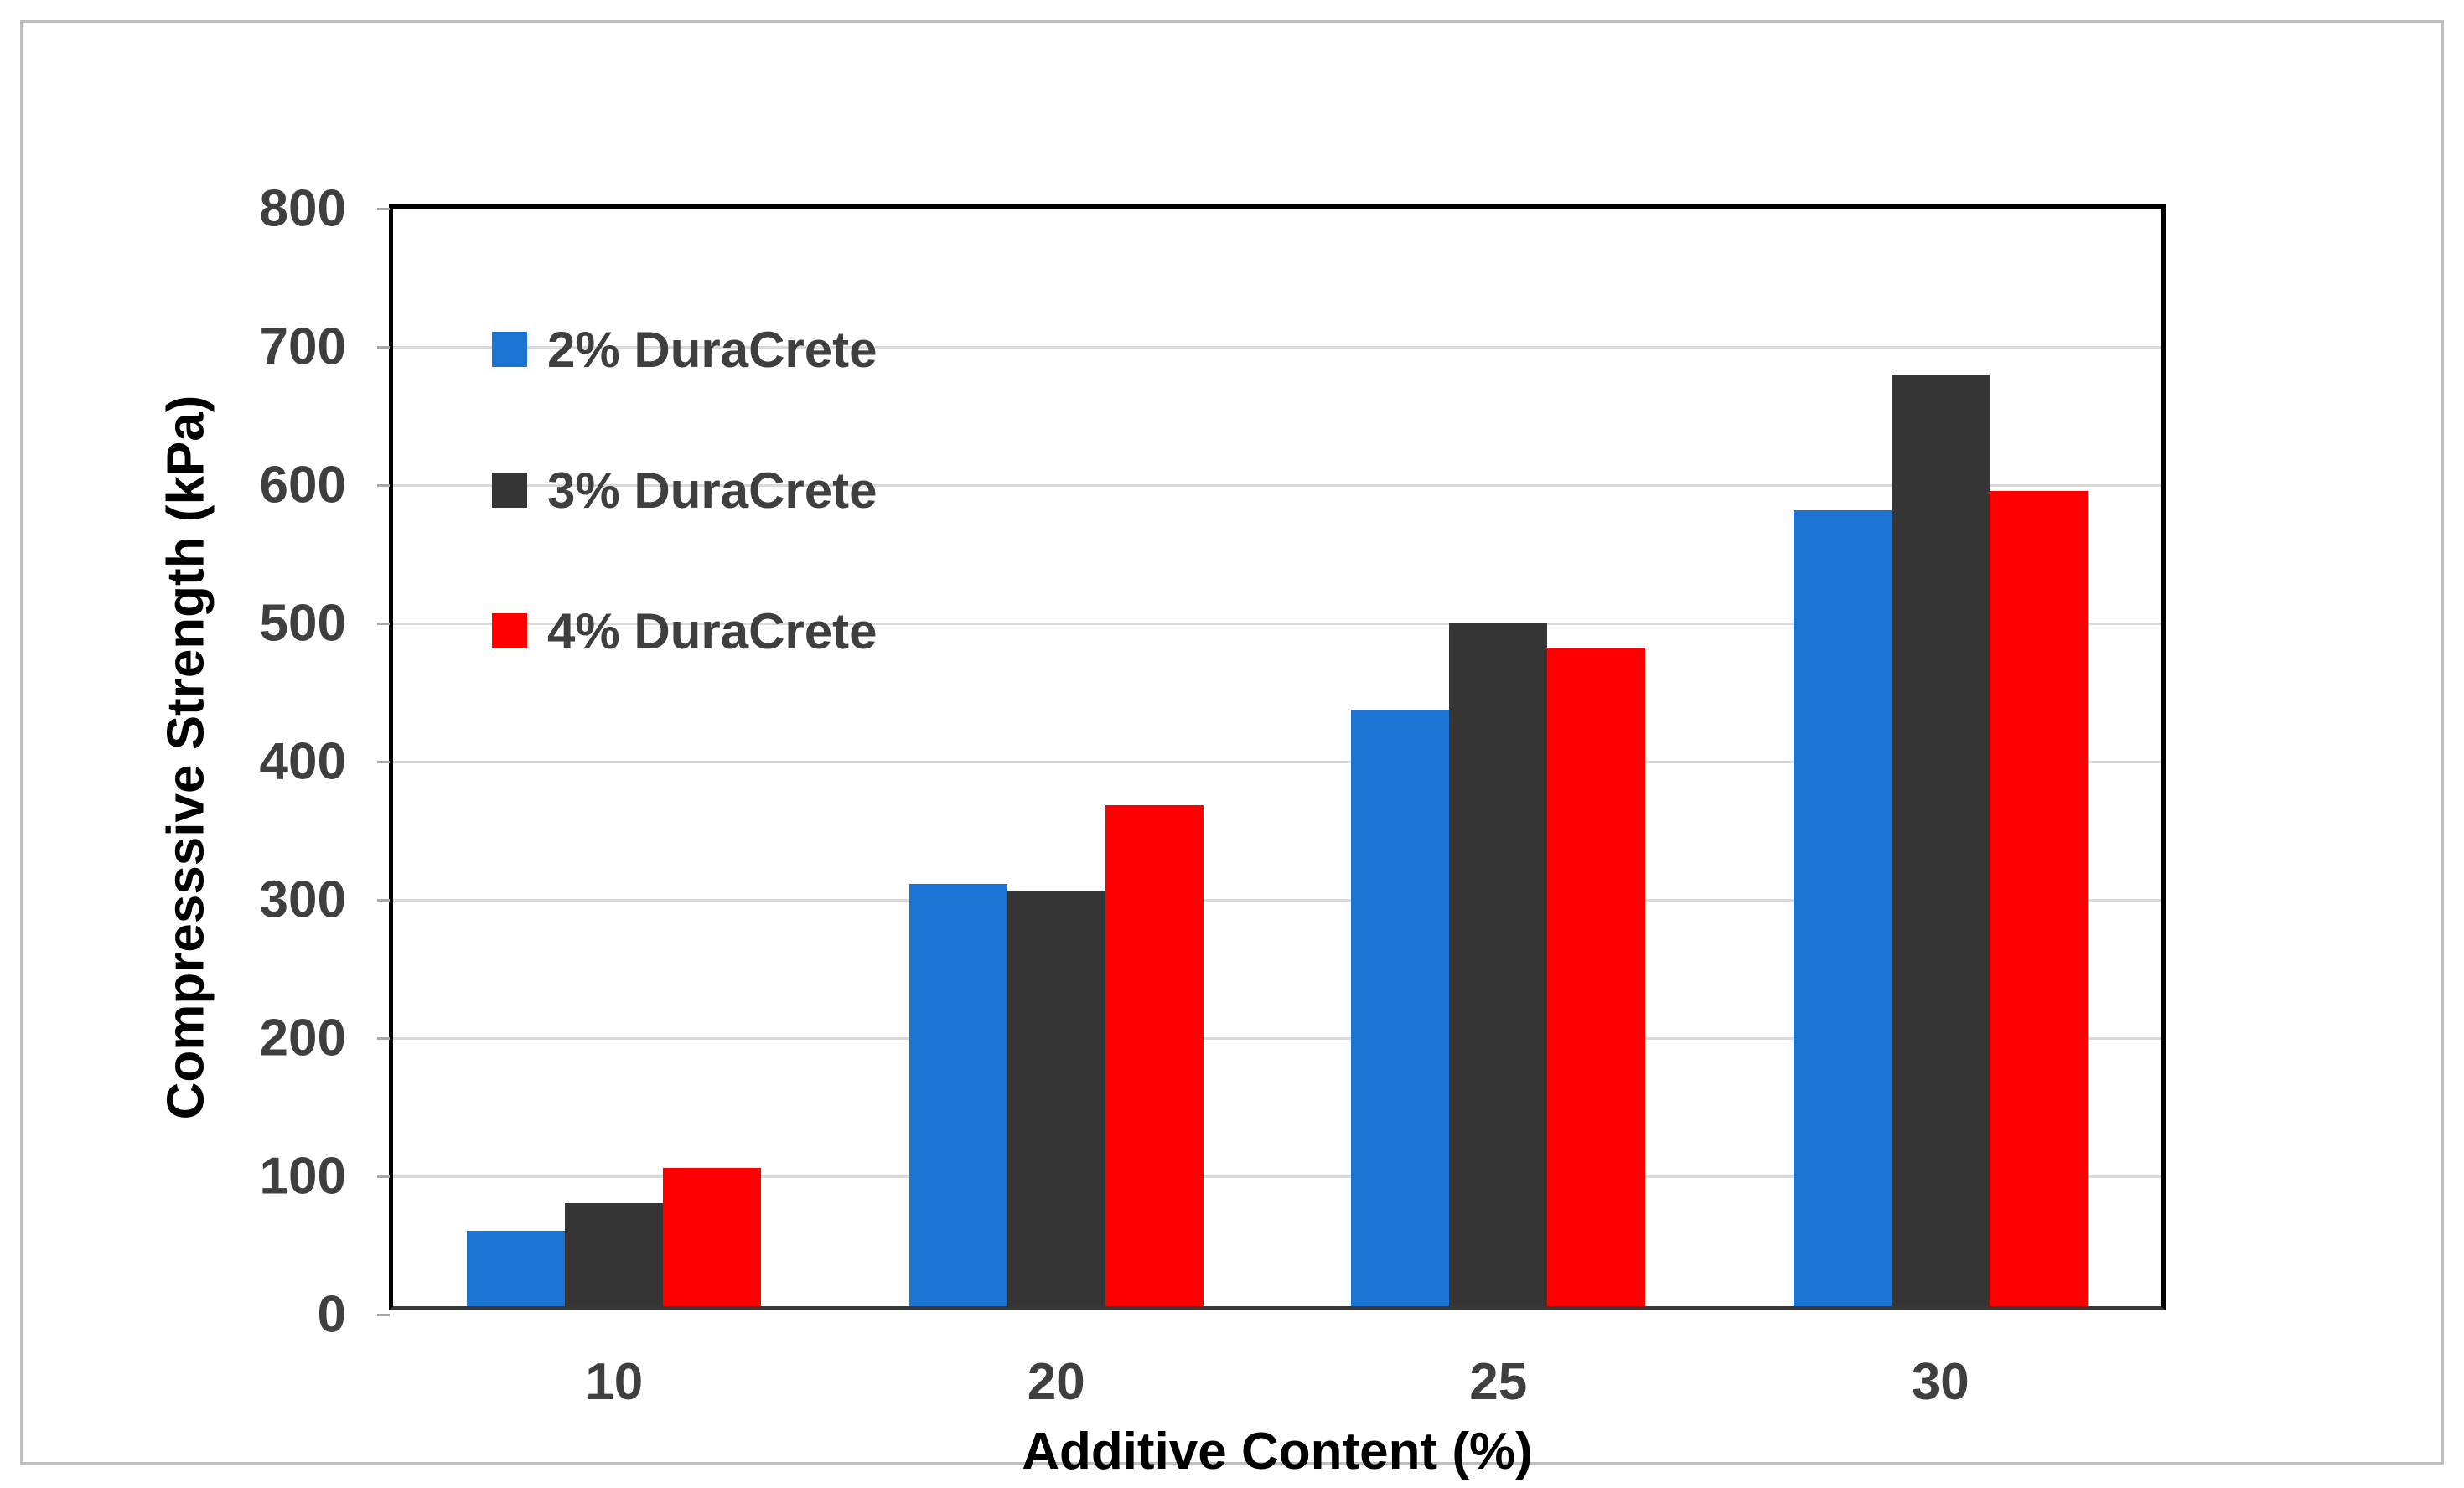  What do you see at coordinates (302, 347) in the screenshot?
I see `y-tick-label: 700` at bounding box center [302, 347].